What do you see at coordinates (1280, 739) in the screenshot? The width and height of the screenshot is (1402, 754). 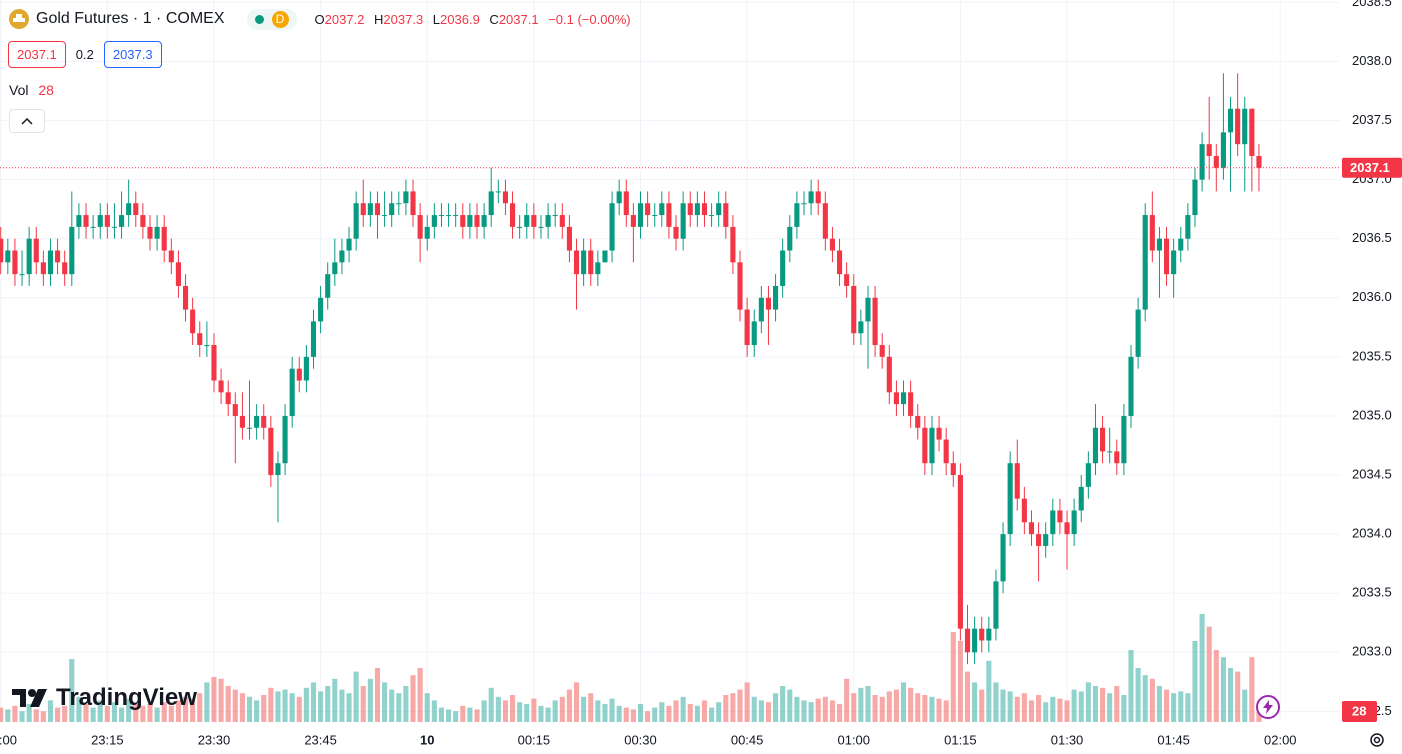 I see `x-tick-label: 02:00` at bounding box center [1280, 739].